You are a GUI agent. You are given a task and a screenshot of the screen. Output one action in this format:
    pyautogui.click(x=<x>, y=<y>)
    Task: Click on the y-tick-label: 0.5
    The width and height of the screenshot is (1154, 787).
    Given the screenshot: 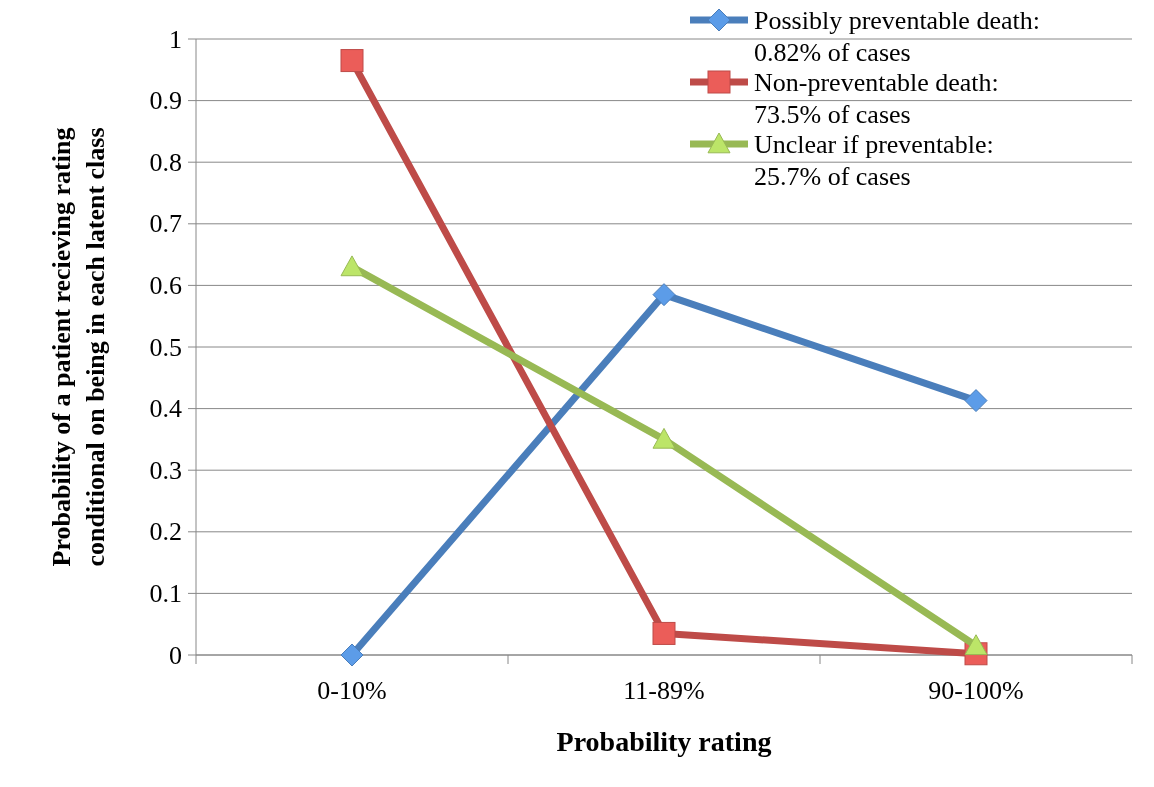 What is the action you would take?
    pyautogui.click(x=165, y=347)
    